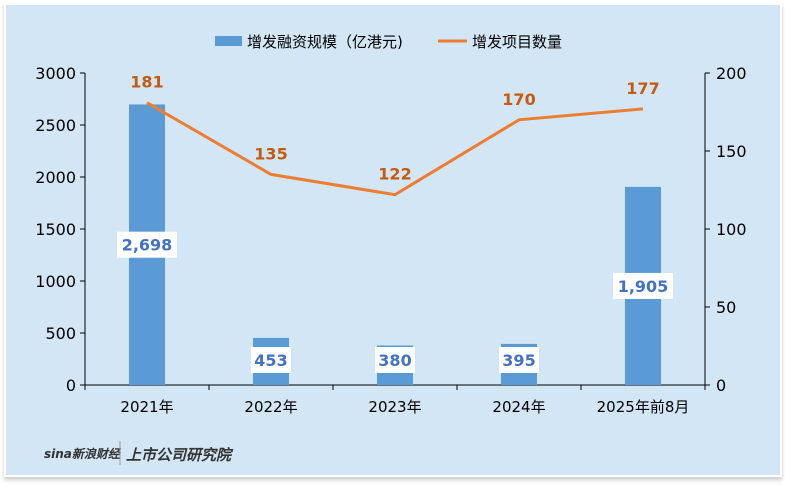 This screenshot has width=785, height=487. What do you see at coordinates (146, 407) in the screenshot?
I see `x-tick-label: 2021年` at bounding box center [146, 407].